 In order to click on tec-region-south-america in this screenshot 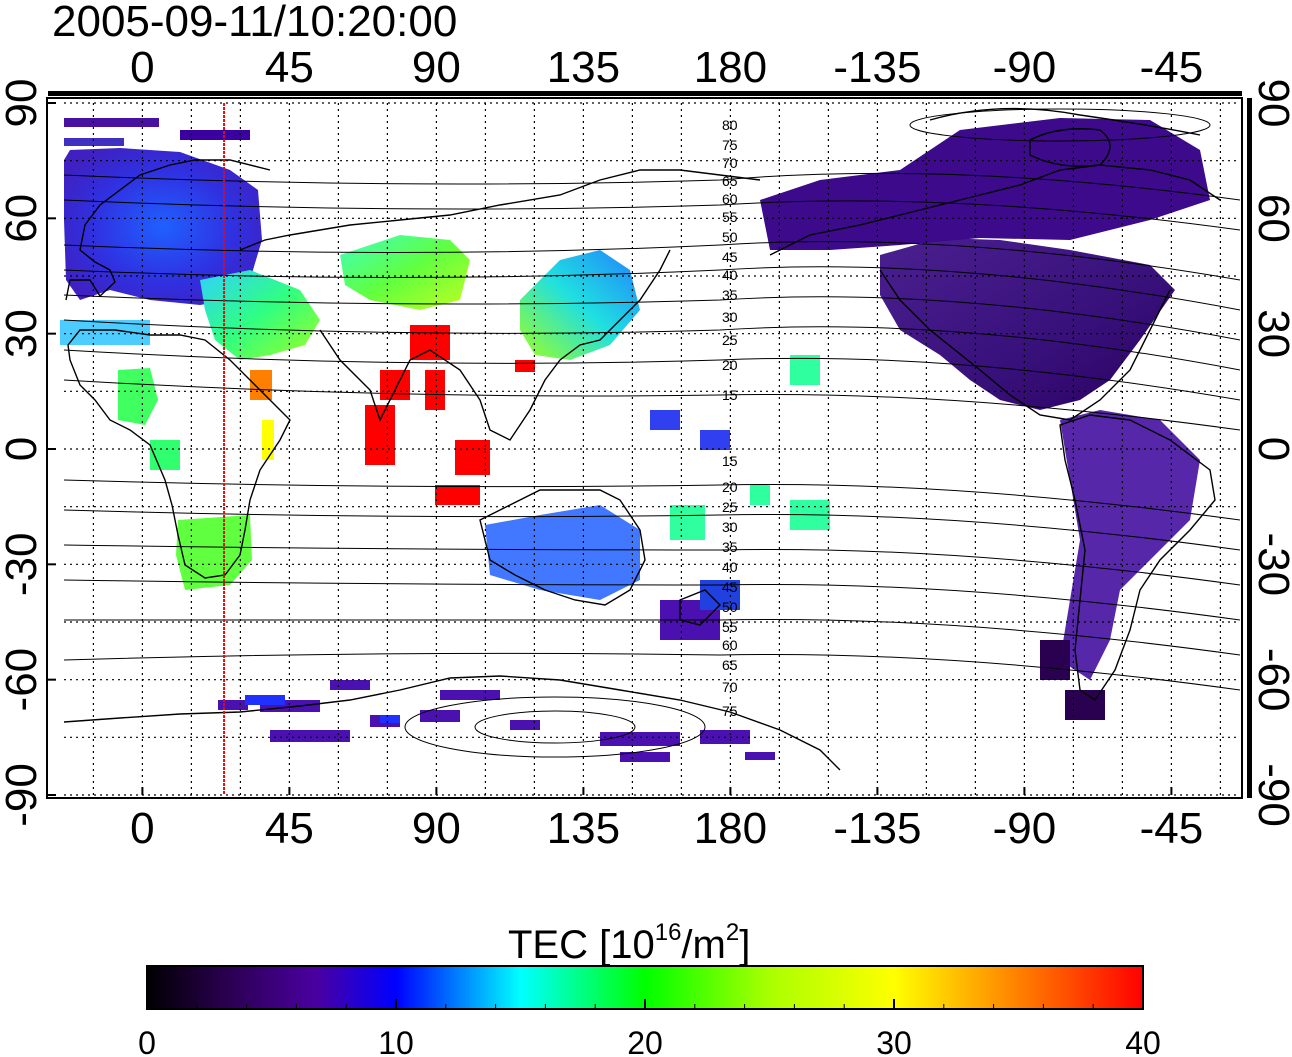, I will do `click(1130, 545)`.